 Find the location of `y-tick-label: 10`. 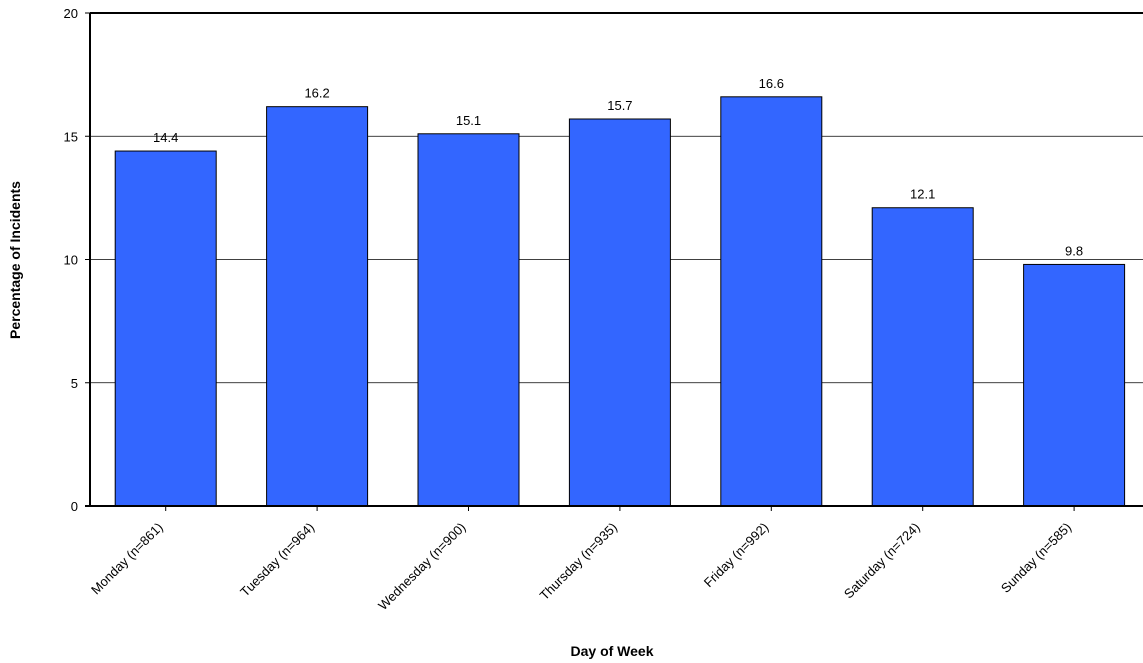

y-tick-label: 10 is located at coordinates (71, 260).